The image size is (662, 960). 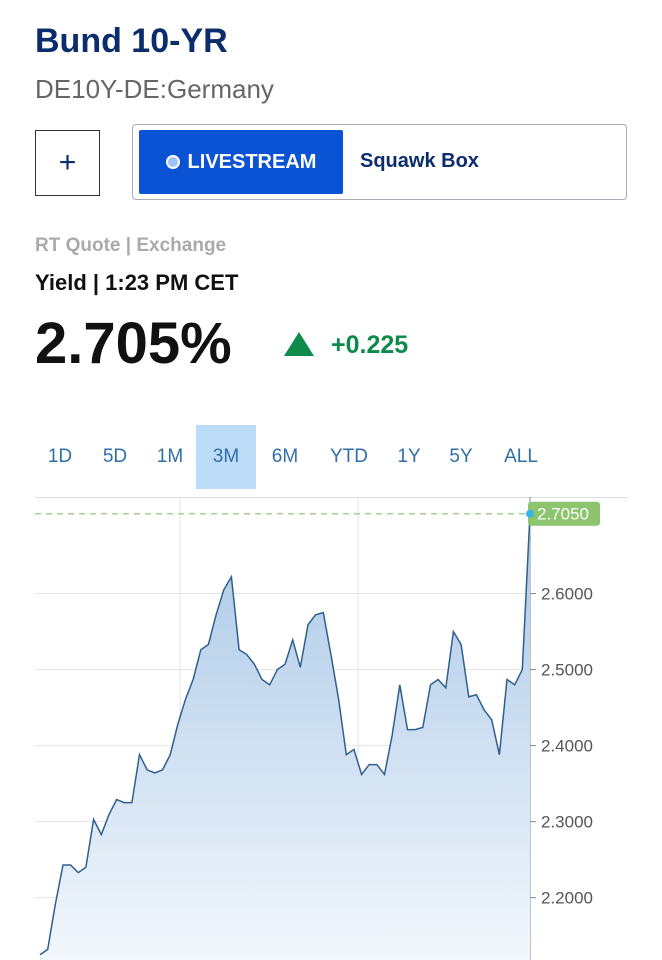 What do you see at coordinates (133, 343) in the screenshot?
I see `quote-price: 2.705%` at bounding box center [133, 343].